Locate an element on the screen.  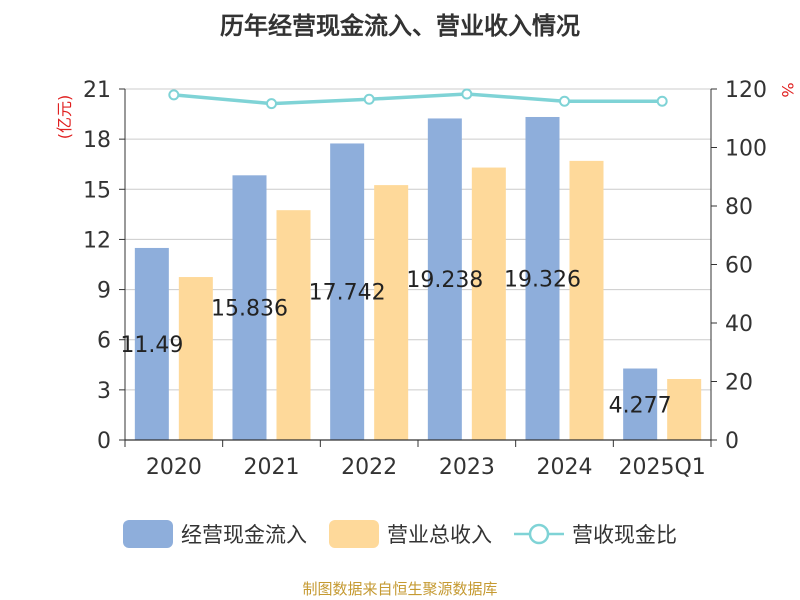
legend-item-ratio: 营收现金比 is located at coordinates (595, 534).